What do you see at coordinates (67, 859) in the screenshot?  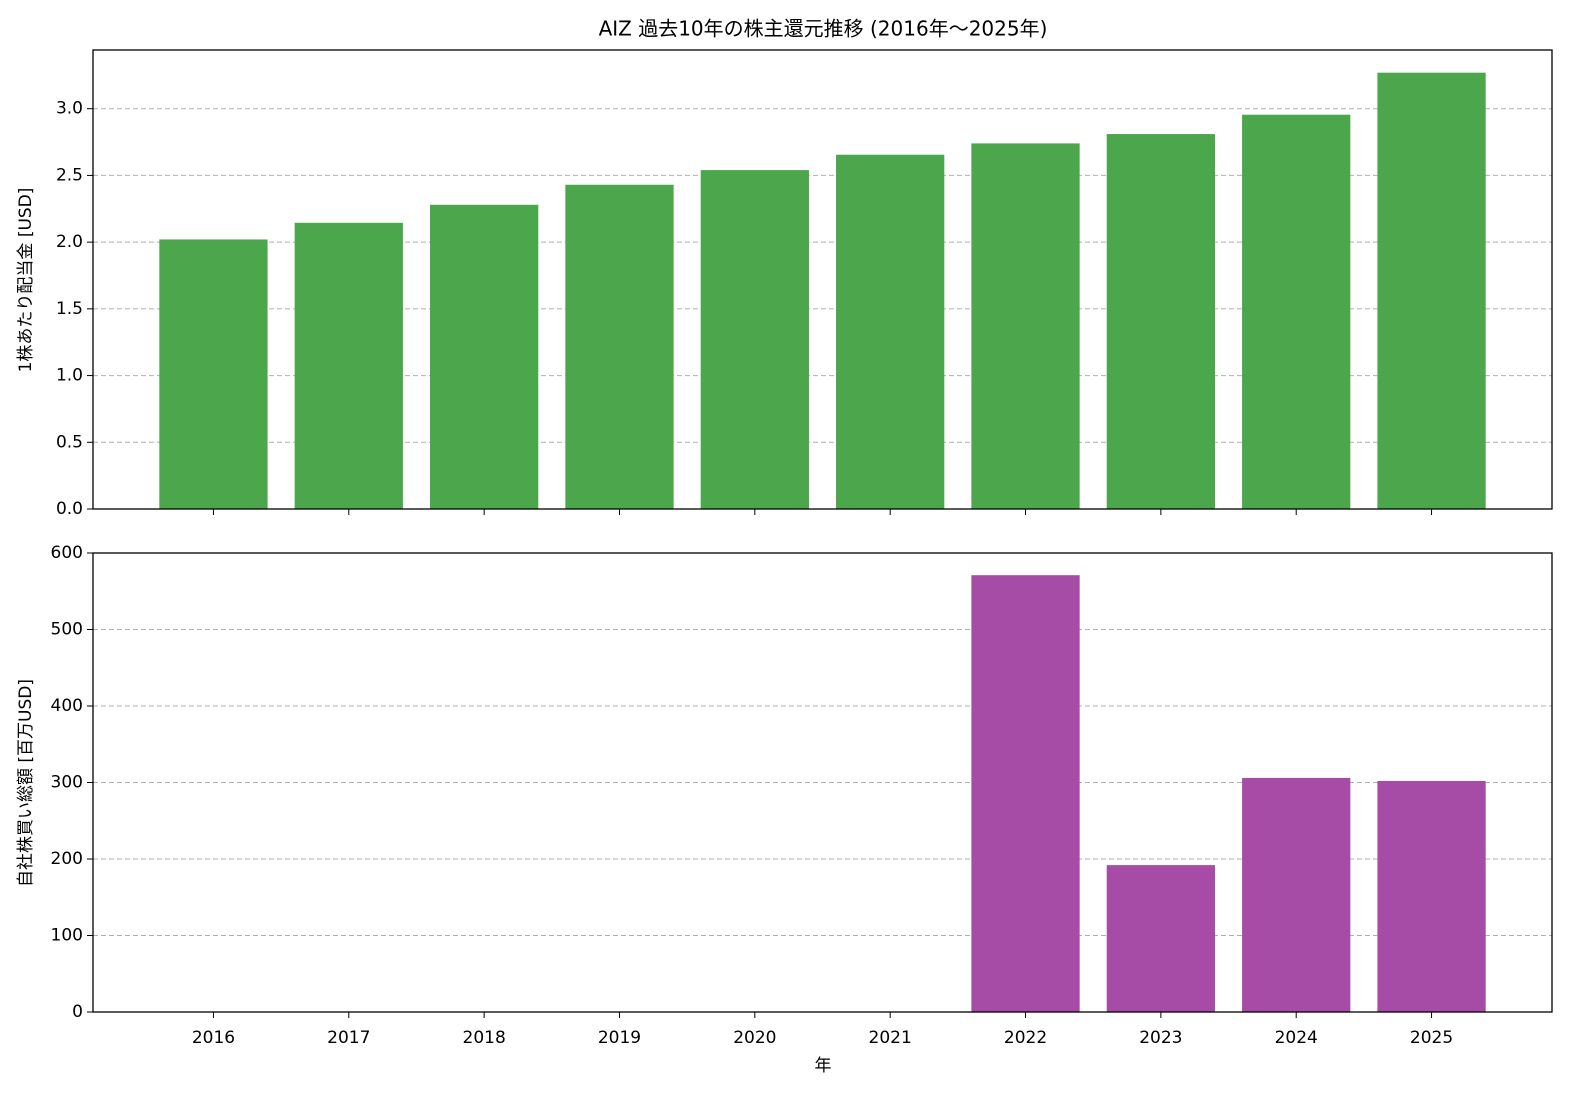 I see `y-tick-label: 200` at bounding box center [67, 859].